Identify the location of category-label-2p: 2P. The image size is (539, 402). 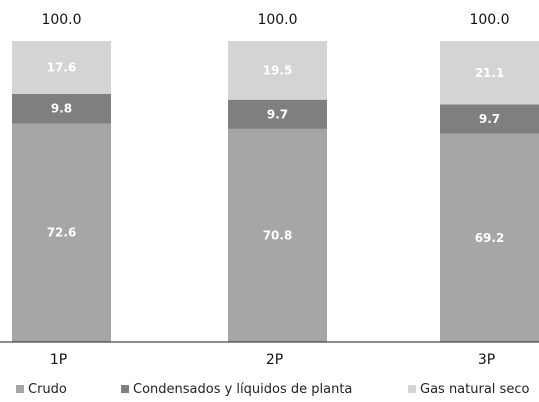
(274, 360).